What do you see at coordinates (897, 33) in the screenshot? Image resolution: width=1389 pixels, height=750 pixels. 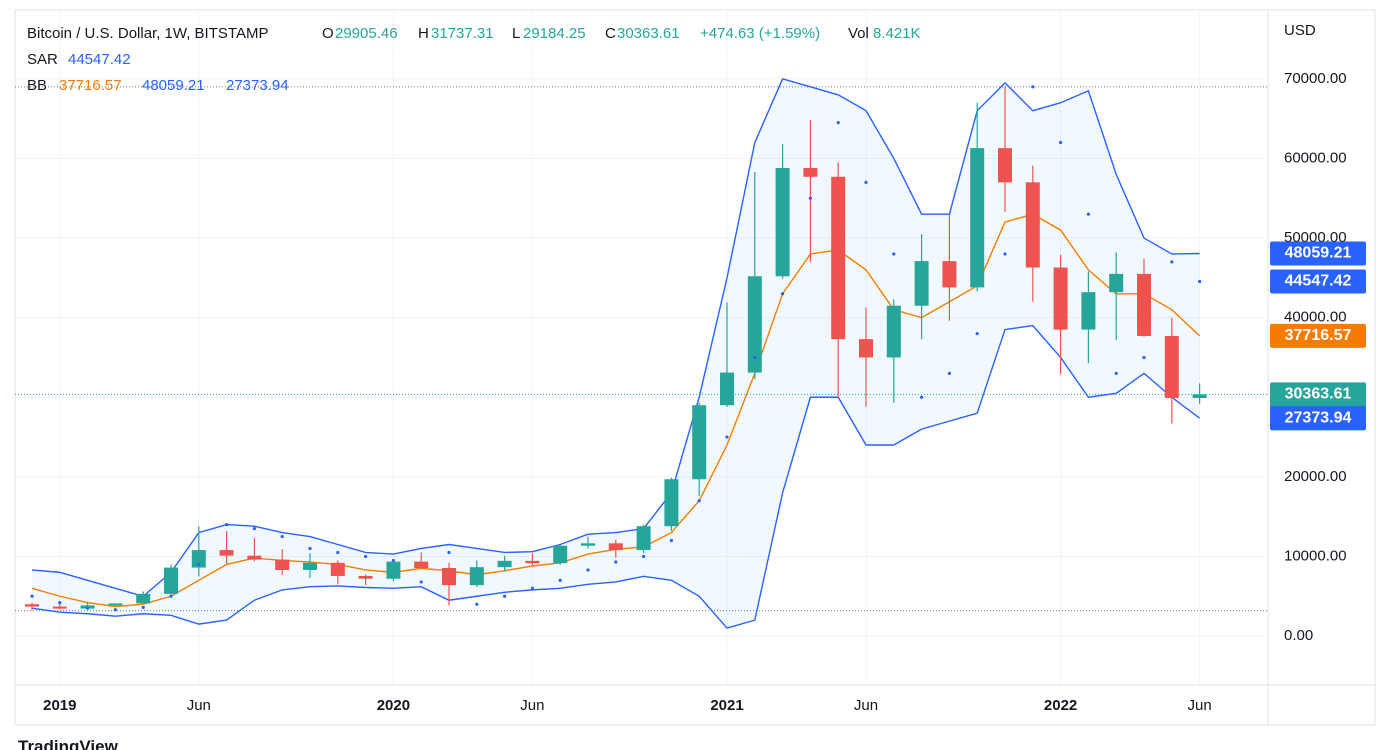 I see `volume: 8.421K` at bounding box center [897, 33].